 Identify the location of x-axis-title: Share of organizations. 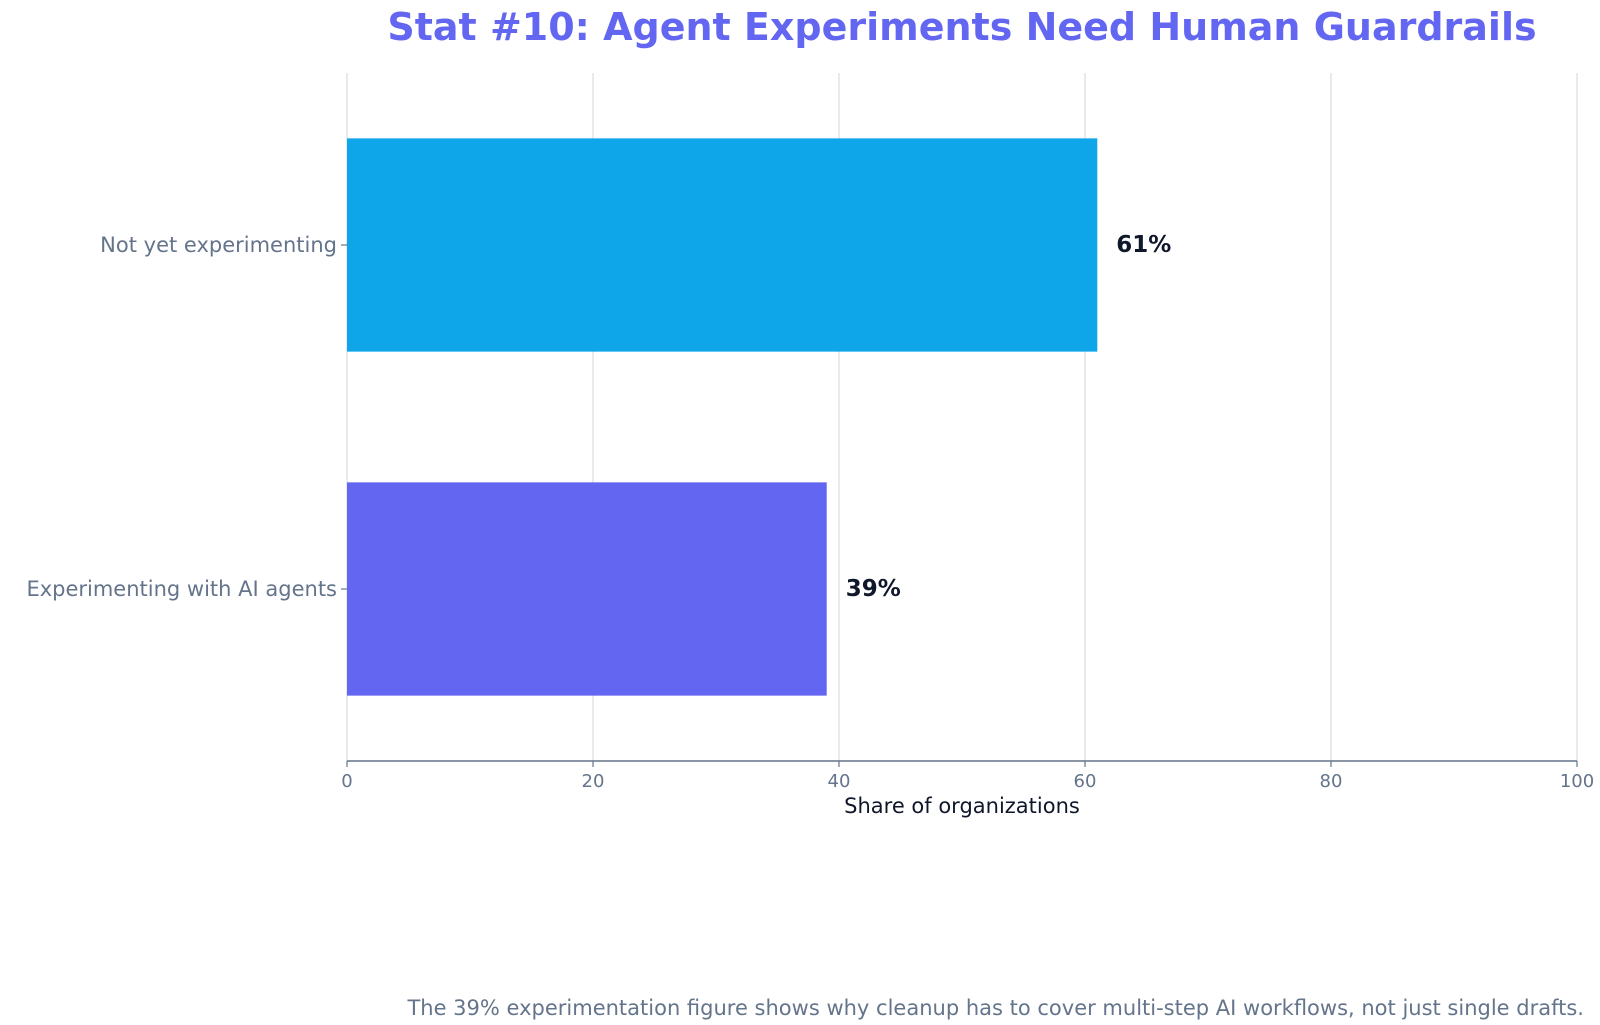
(962, 806).